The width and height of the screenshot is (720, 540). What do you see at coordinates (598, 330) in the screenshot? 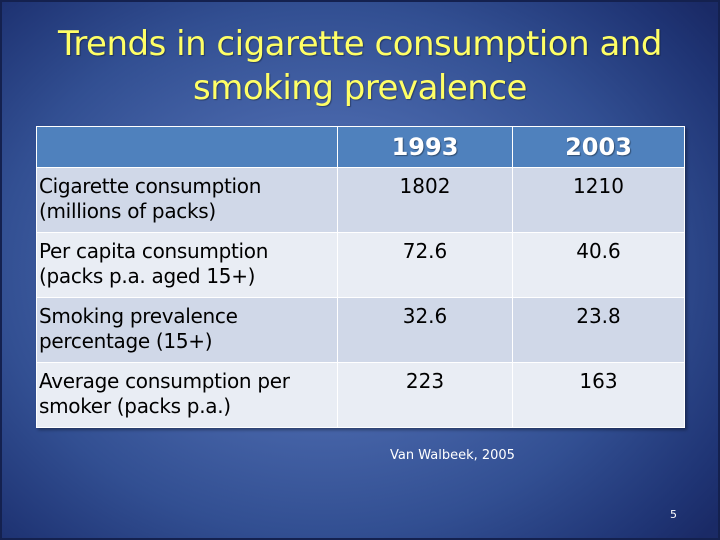
I see `value-2003: 23.8` at bounding box center [598, 330].